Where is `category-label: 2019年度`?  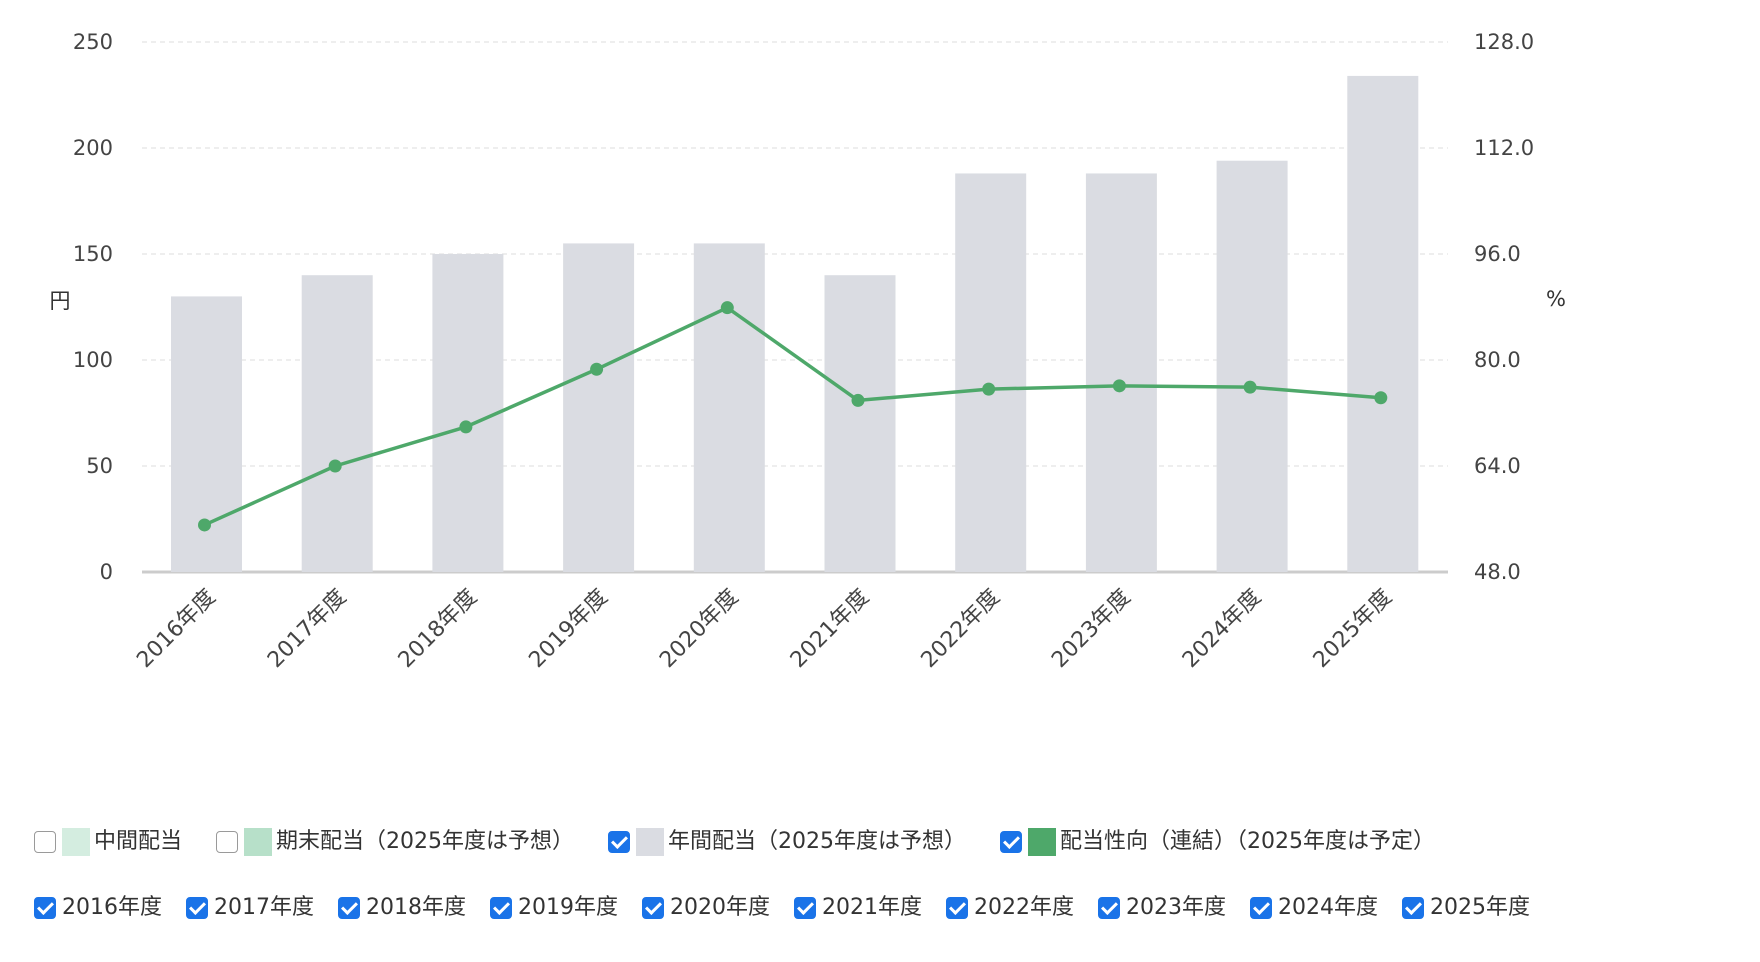
category-label: 2019年度 is located at coordinates (568, 629).